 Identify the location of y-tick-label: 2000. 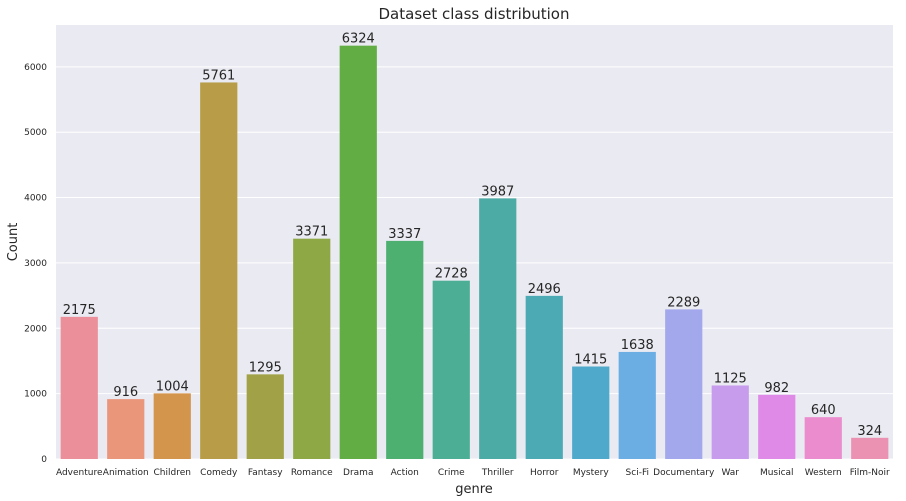
(35, 329).